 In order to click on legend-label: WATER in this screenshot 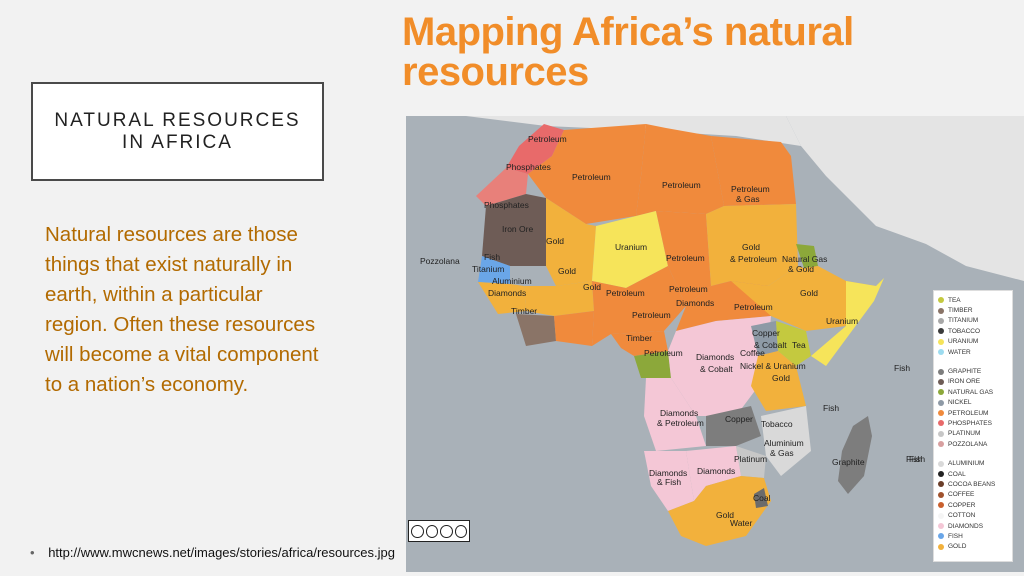, I will do `click(959, 352)`.